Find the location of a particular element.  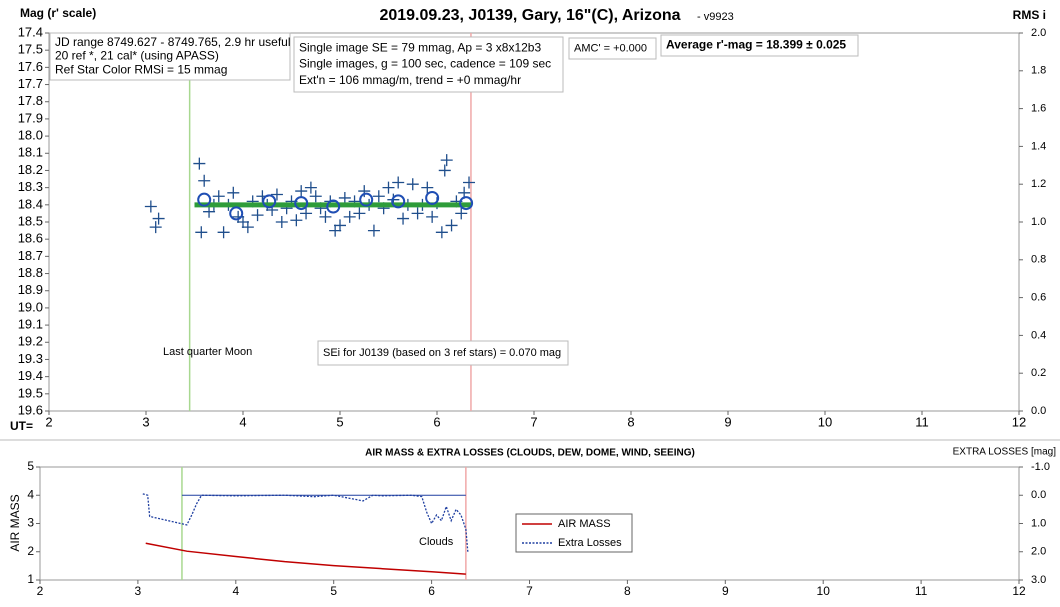

y-tick-label: 2 is located at coordinates (30, 551).